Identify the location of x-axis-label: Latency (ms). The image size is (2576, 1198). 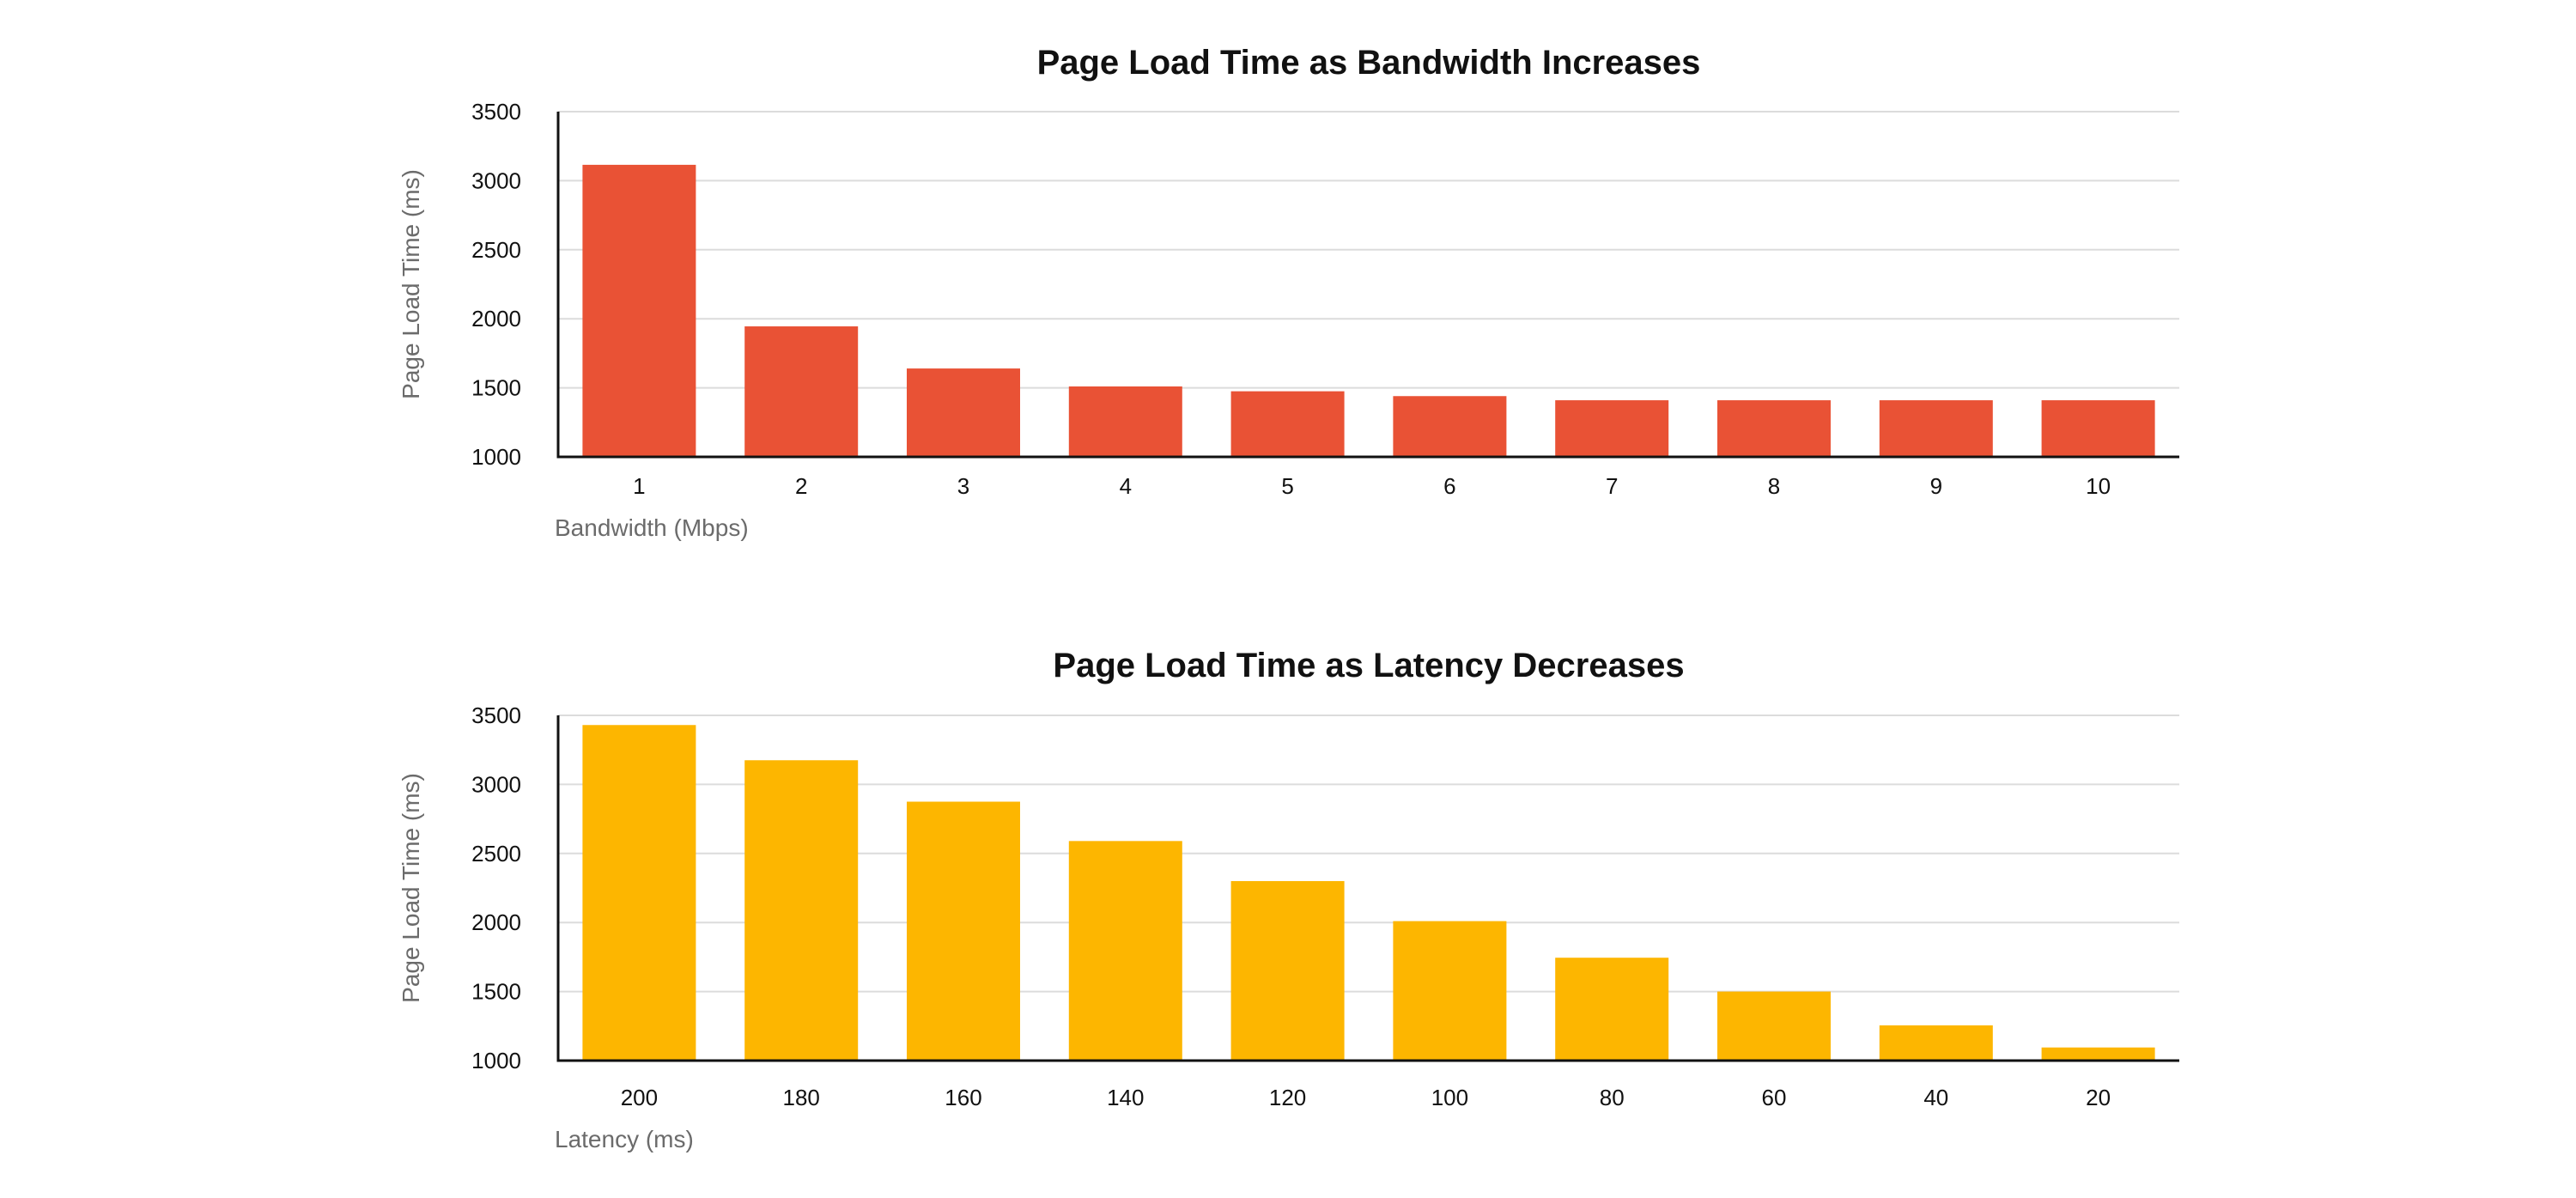
(625, 1139).